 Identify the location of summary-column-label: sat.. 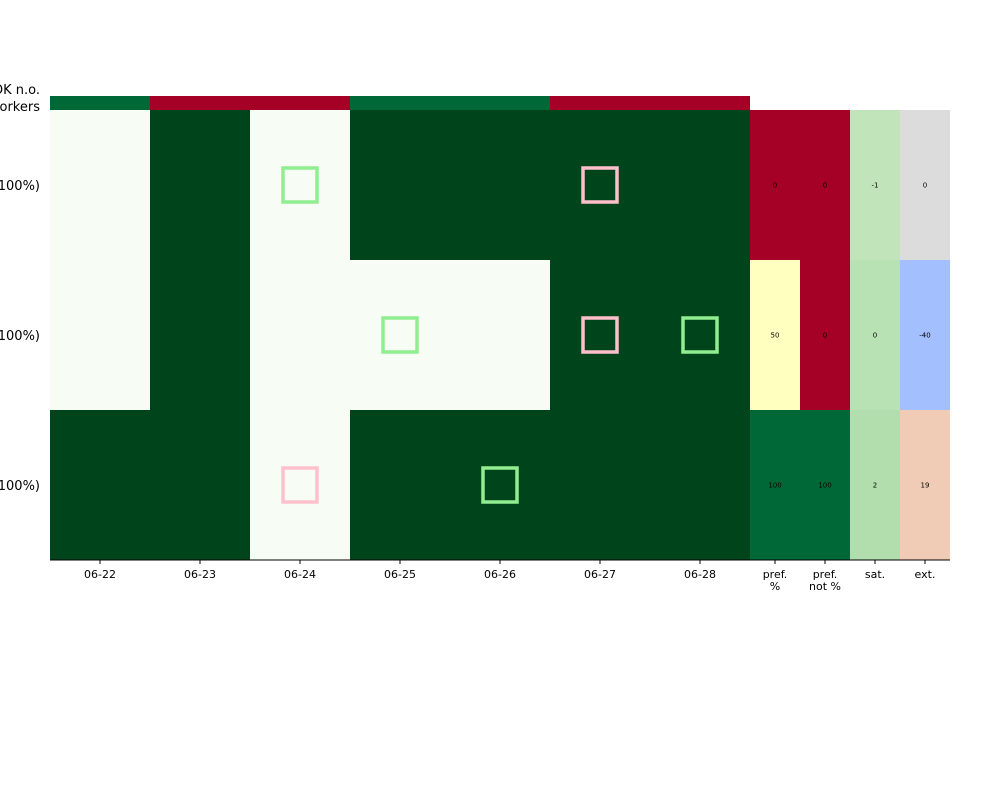
(875, 574).